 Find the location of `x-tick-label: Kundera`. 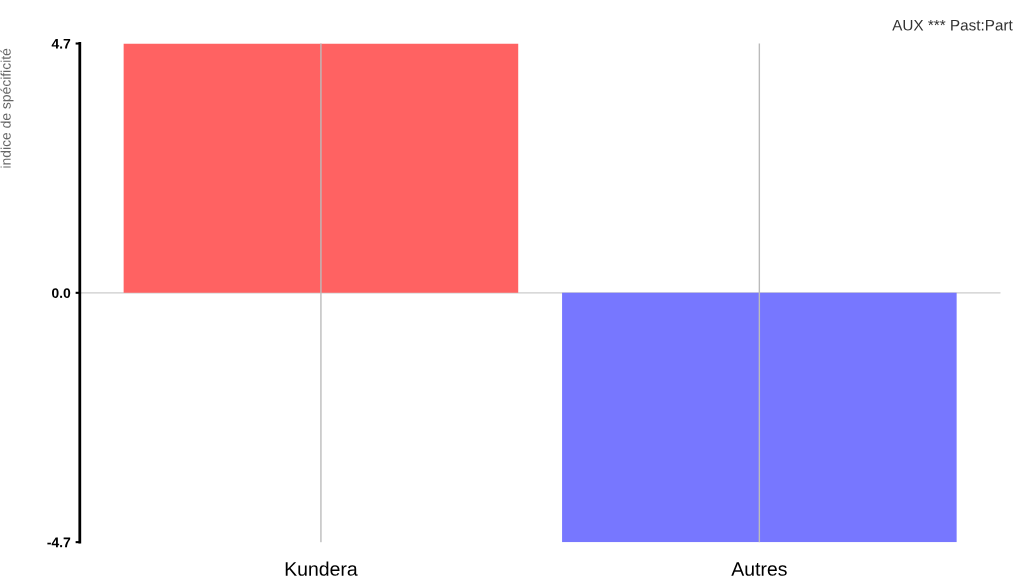

x-tick-label: Kundera is located at coordinates (321, 568).